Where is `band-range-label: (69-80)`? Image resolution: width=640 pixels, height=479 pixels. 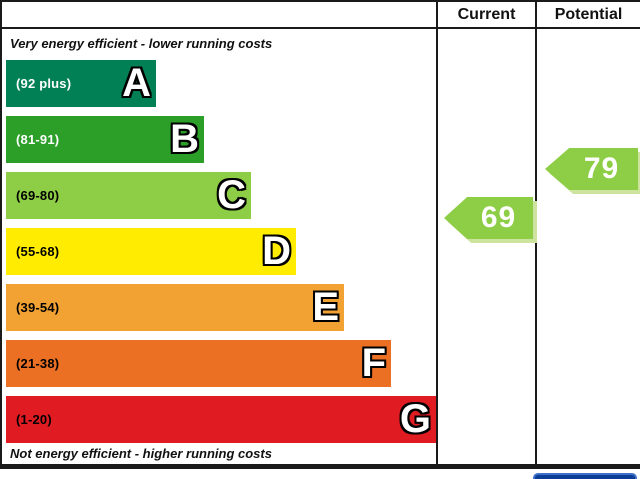 band-range-label: (69-80) is located at coordinates (38, 195).